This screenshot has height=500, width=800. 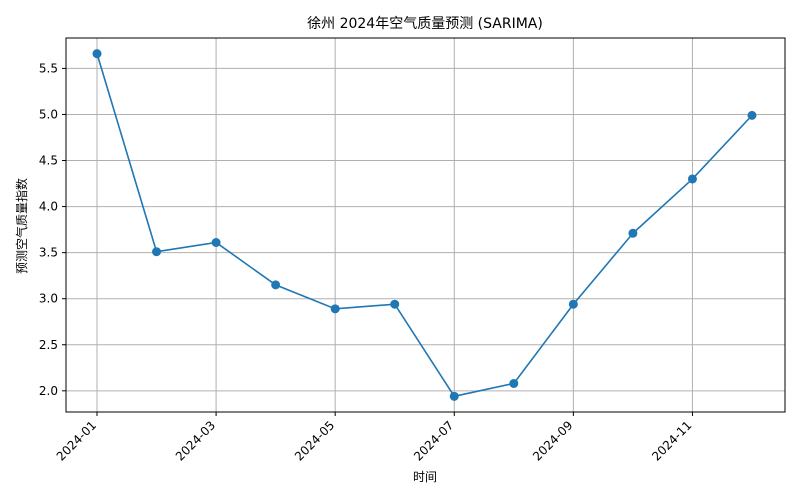 What do you see at coordinates (671, 440) in the screenshot?
I see `x-tick-label: 2024-11` at bounding box center [671, 440].